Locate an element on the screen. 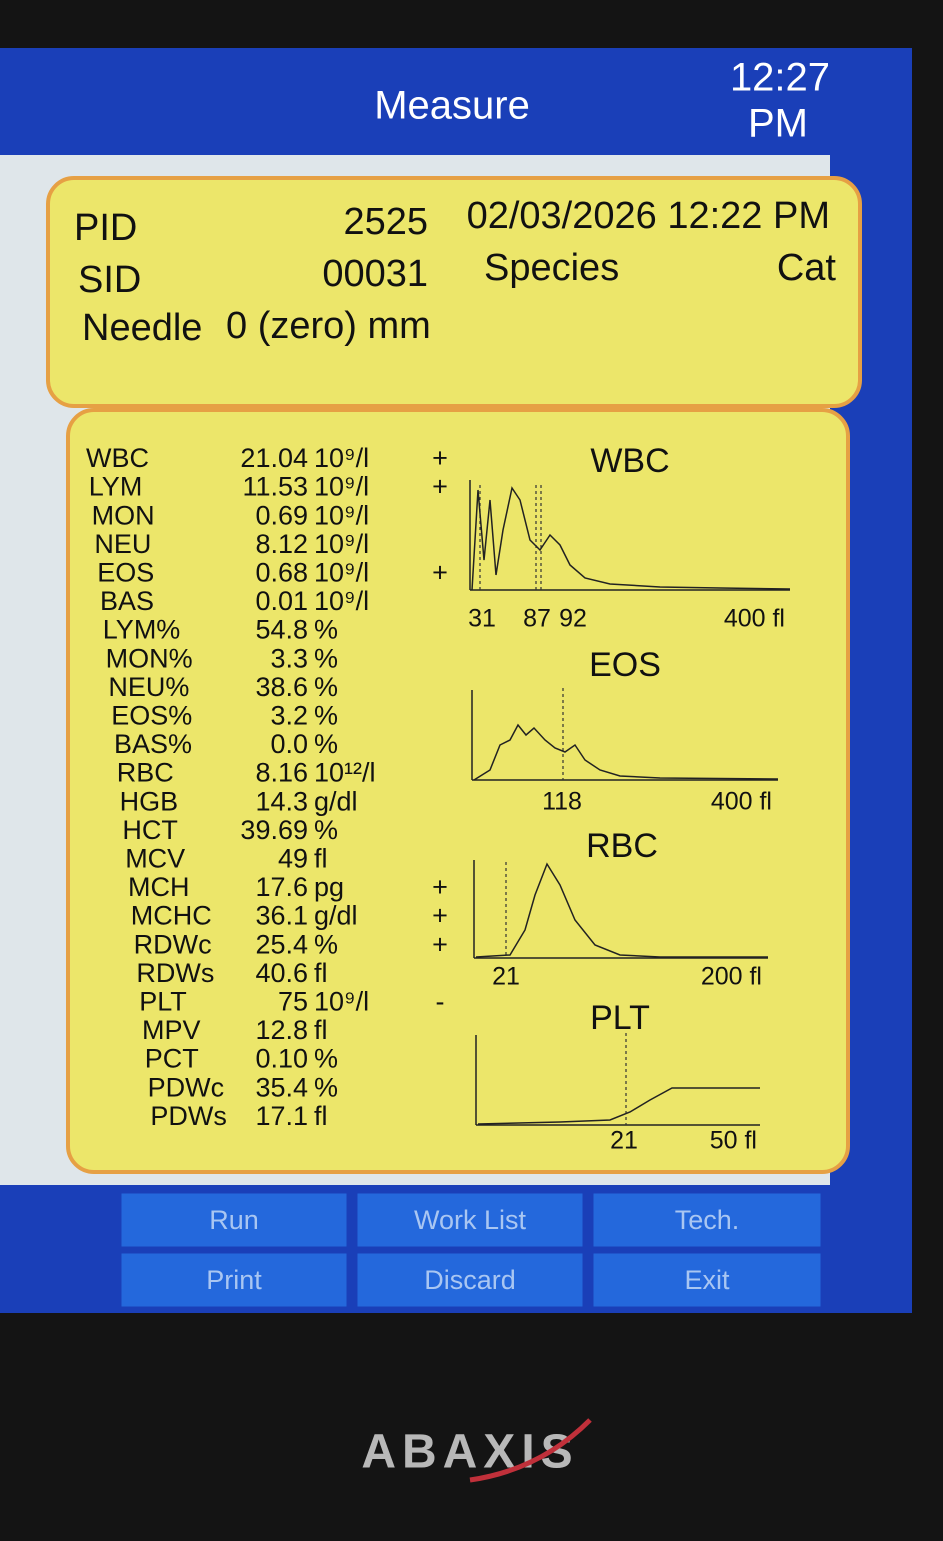  result-value: 17.1 is located at coordinates (281, 1116).